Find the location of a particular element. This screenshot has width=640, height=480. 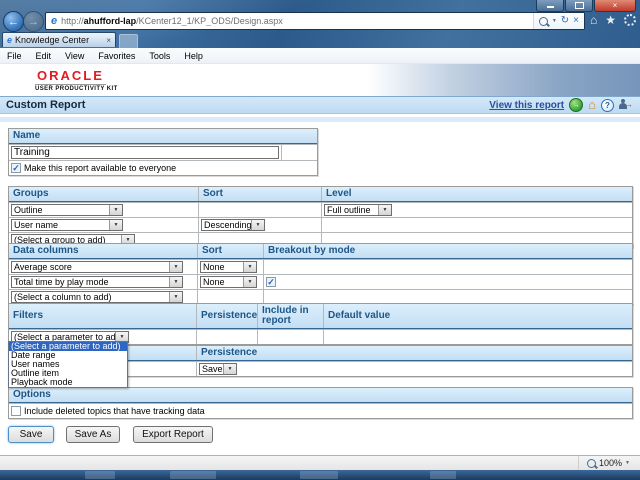

groups-col-header: Groups is located at coordinates (31, 193).